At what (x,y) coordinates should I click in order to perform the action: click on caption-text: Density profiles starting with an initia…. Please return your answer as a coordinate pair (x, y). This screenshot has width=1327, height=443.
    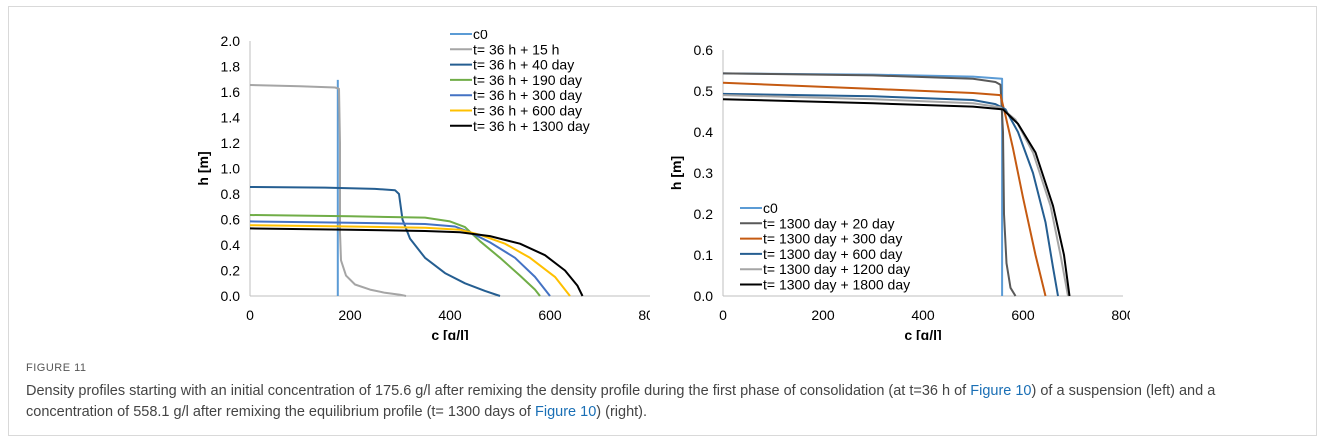
    Looking at the image, I should click on (498, 391).